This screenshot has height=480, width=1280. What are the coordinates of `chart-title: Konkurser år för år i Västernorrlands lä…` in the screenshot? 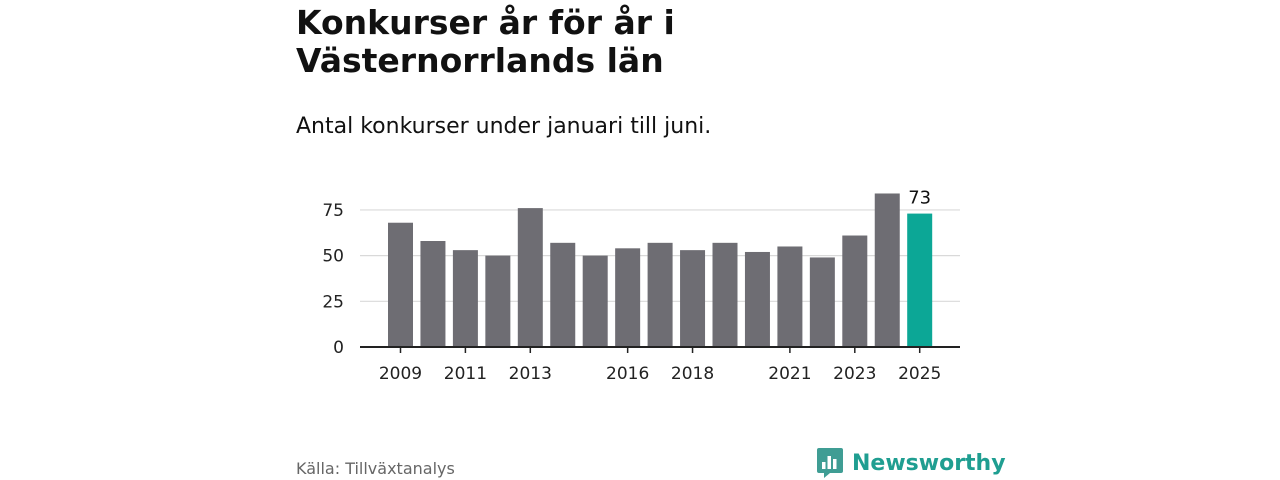 It's located at (485, 41).